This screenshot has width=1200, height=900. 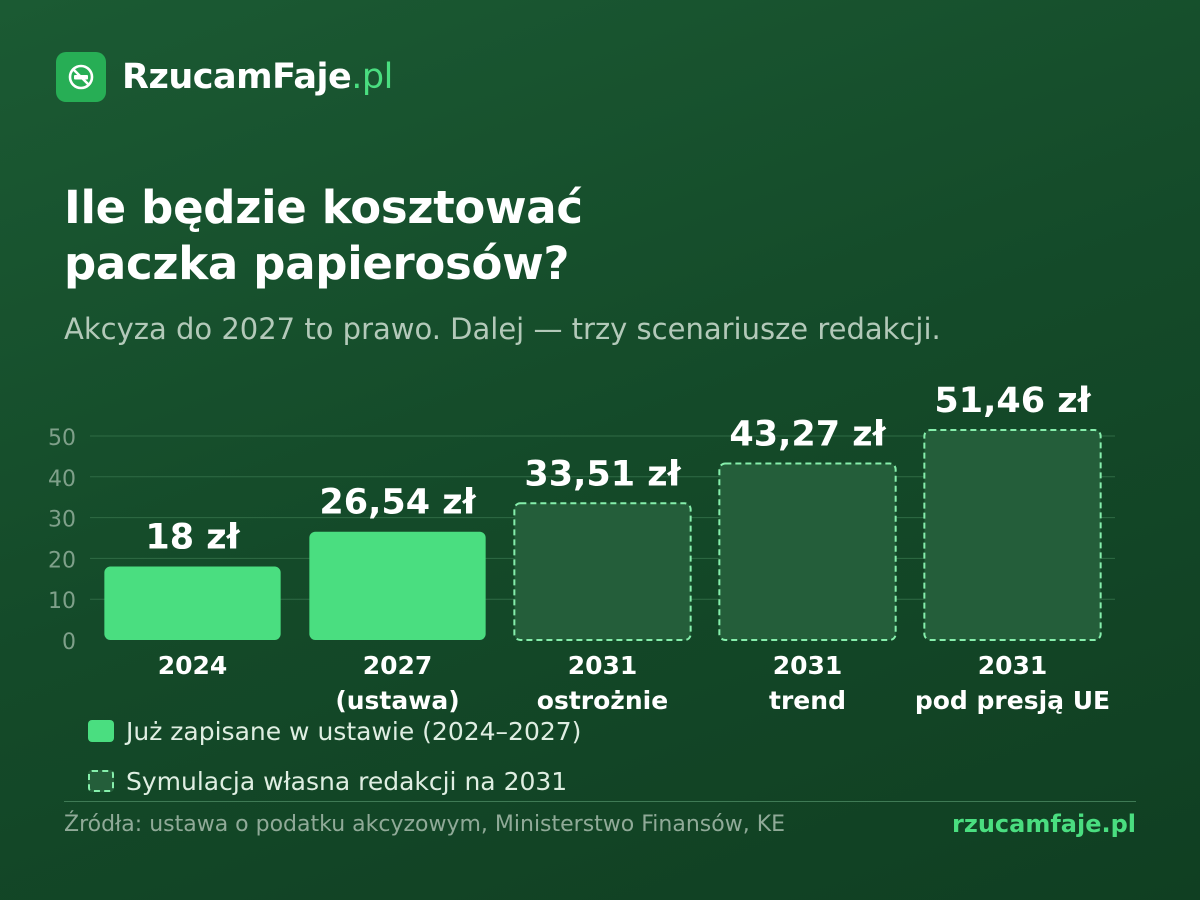 I want to click on brand-tld: .pl, so click(x=372, y=77).